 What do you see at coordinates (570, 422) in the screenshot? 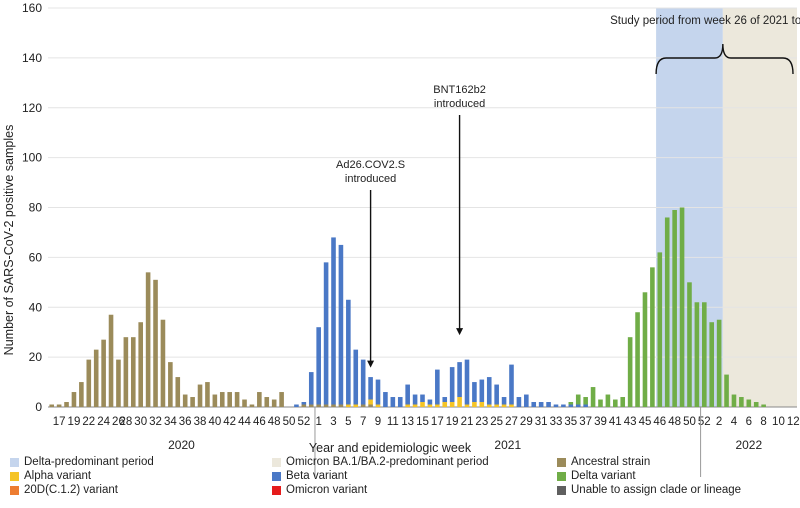
I see `x-tick-label: 35` at bounding box center [570, 422].